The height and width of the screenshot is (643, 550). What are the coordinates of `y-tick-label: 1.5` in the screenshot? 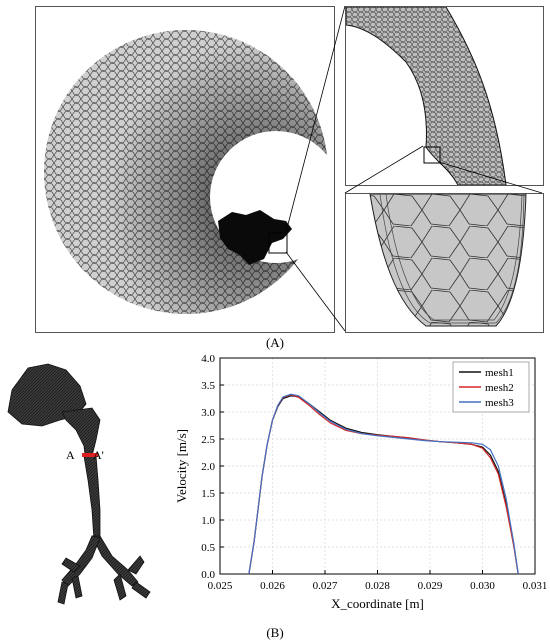 It's located at (208, 494).